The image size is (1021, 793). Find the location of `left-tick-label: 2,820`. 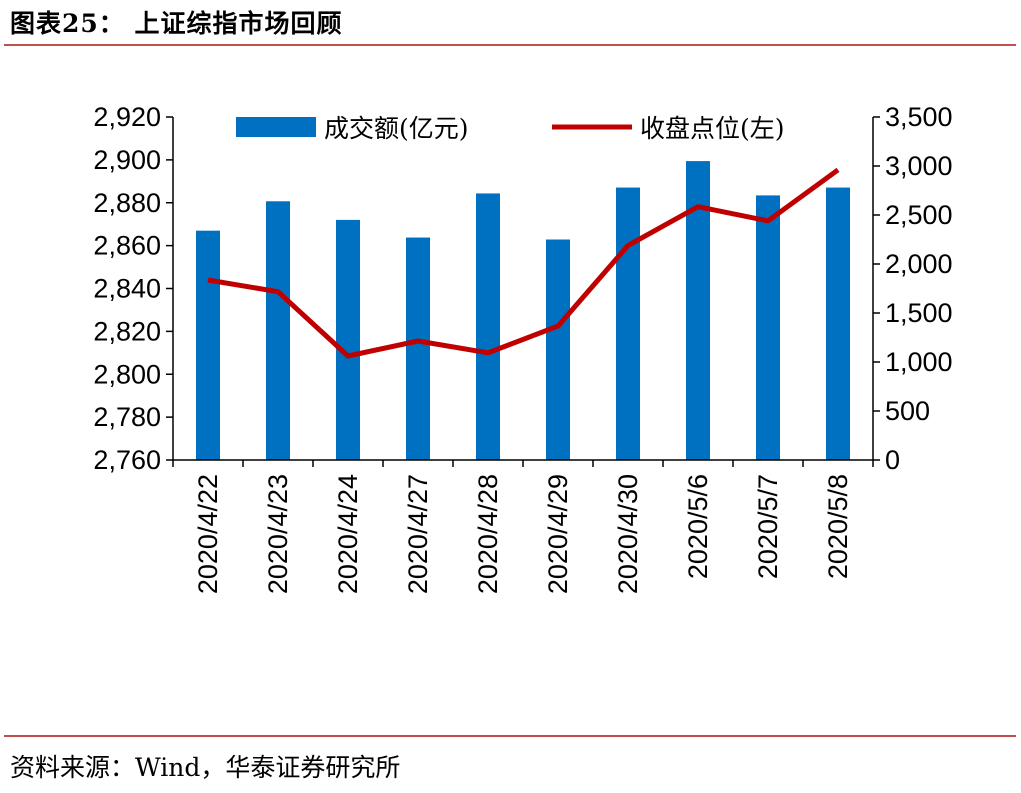

left-tick-label: 2,820 is located at coordinates (127, 331).